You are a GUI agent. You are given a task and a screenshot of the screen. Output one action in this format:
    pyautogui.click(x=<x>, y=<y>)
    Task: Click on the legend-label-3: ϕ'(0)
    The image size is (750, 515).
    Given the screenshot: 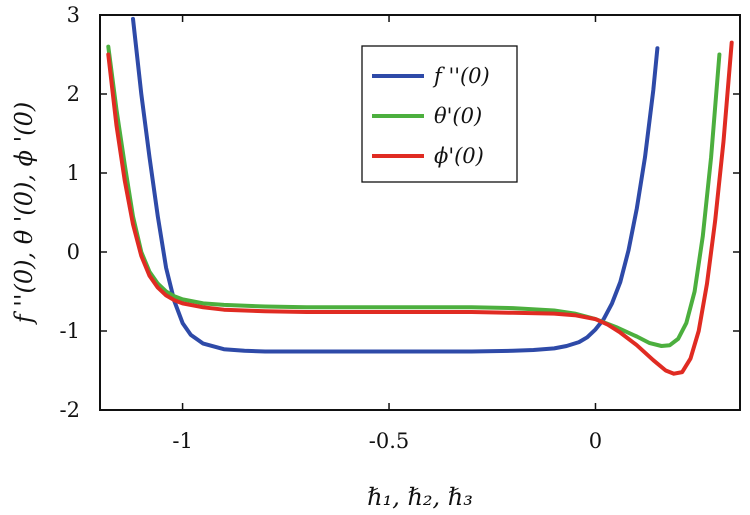 What is the action you would take?
    pyautogui.click(x=459, y=156)
    